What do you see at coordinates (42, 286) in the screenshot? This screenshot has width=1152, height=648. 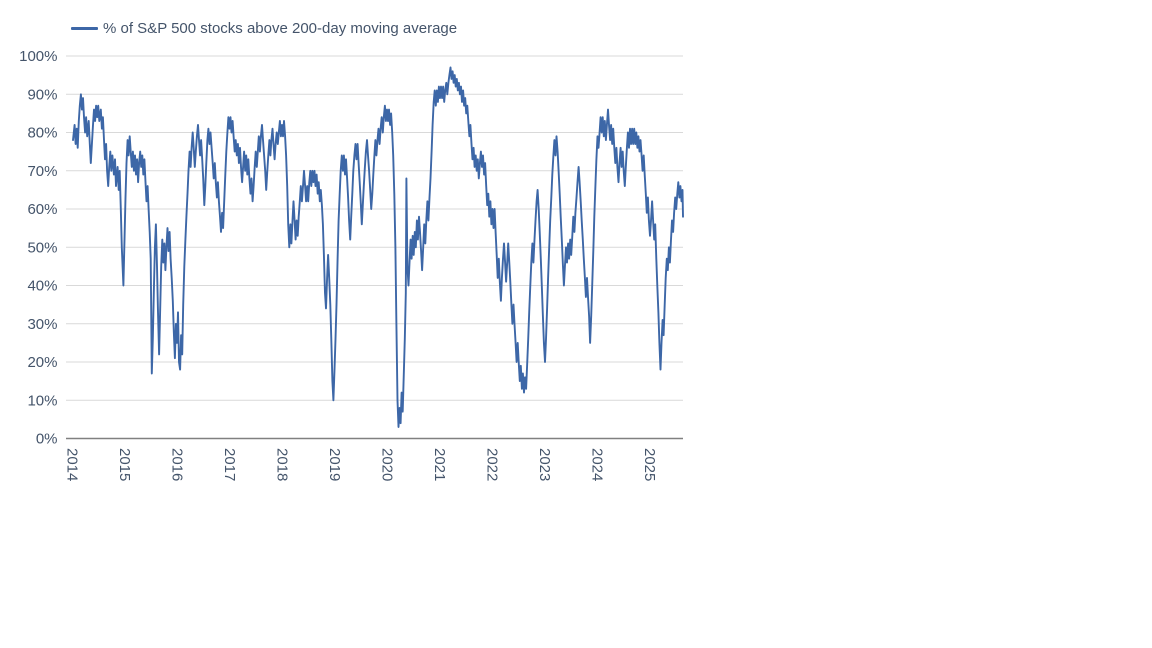 I see `y-tick-label: 40%` at bounding box center [42, 286].